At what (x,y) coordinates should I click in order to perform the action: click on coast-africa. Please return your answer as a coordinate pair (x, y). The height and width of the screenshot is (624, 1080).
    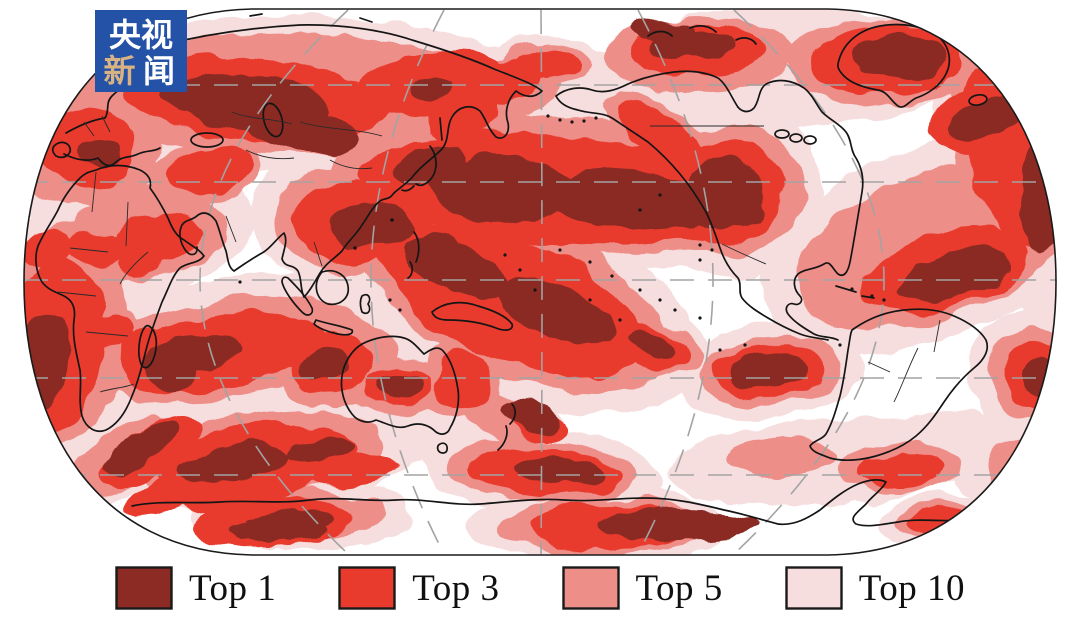
    Looking at the image, I should click on (120, 298).